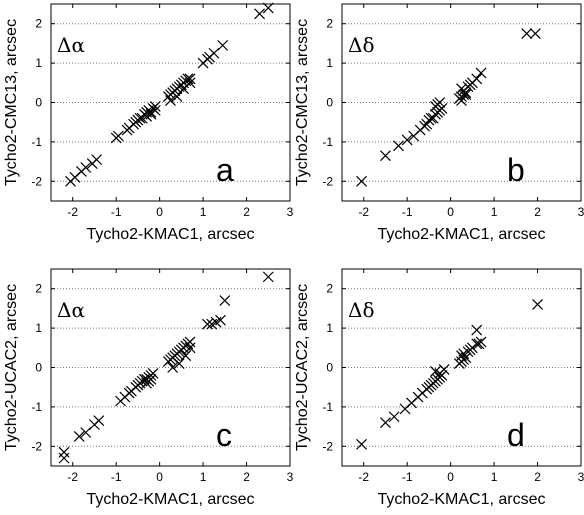 The width and height of the screenshot is (584, 515). Describe the element at coordinates (224, 435) in the screenshot. I see `panel-letter: c` at that location.